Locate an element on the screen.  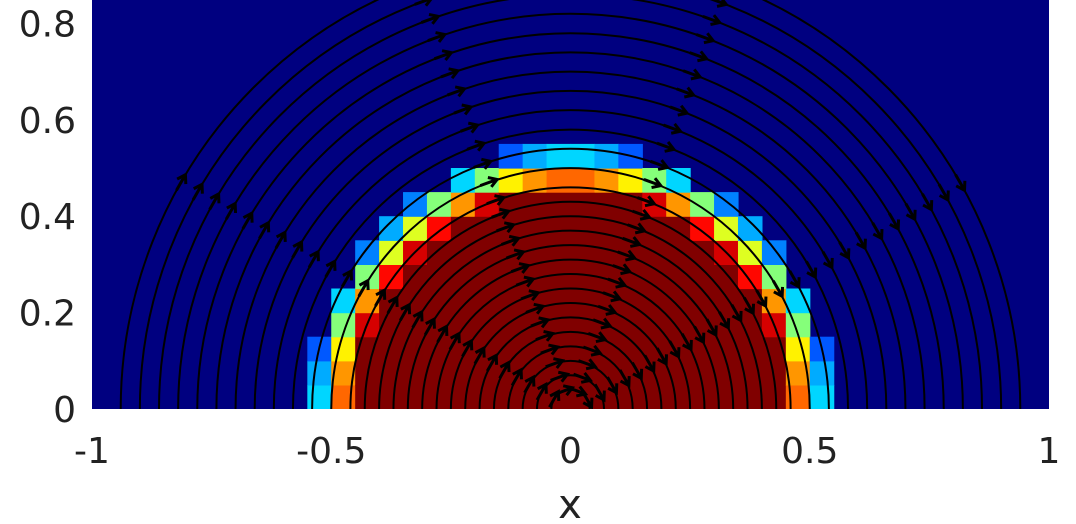
x-axis-label: x is located at coordinates (570, 503).